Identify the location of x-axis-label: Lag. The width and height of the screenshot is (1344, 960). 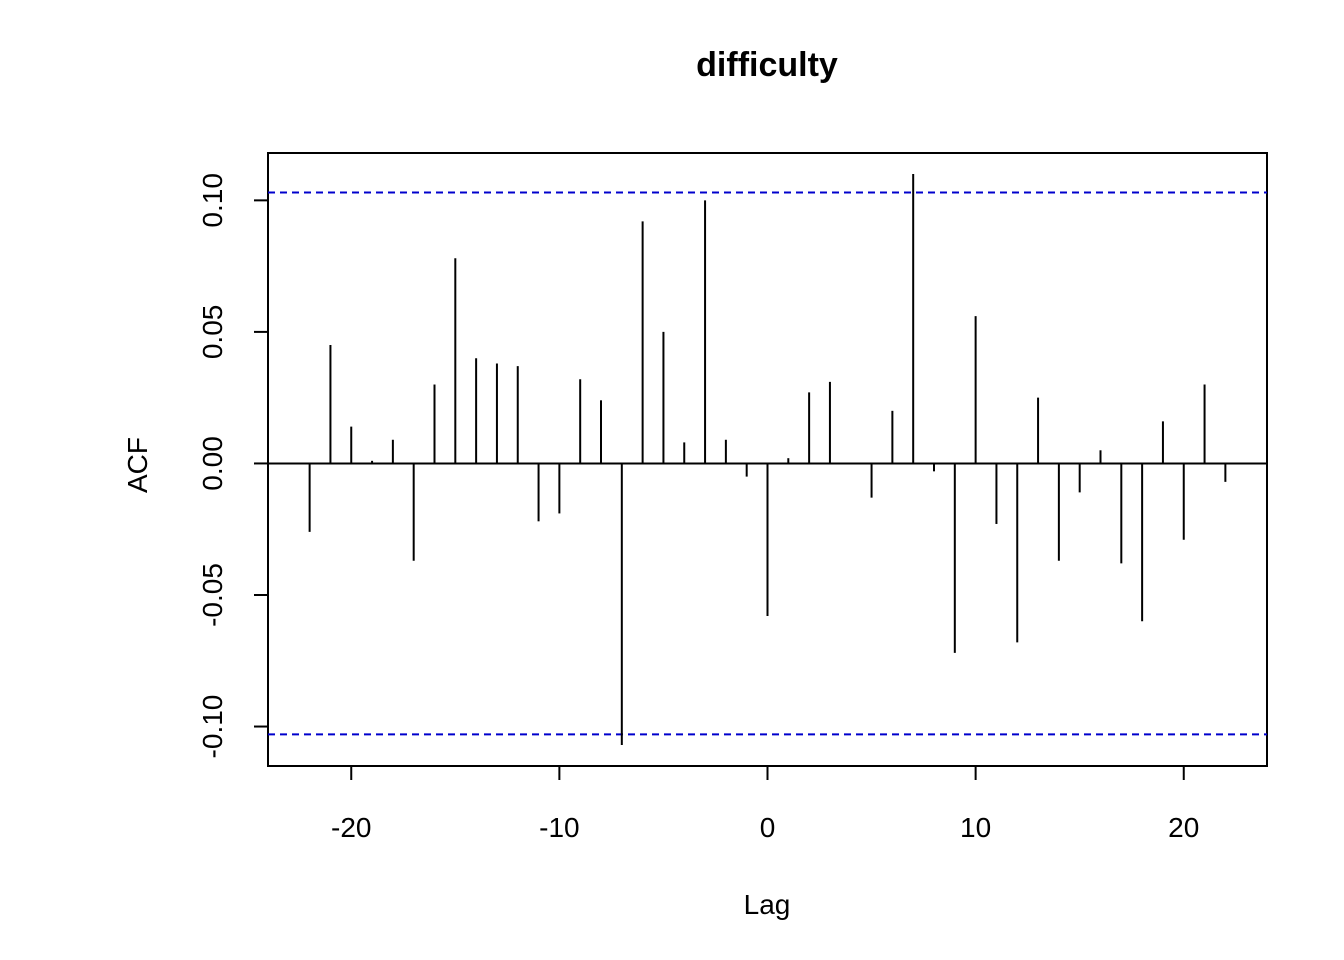
(767, 904).